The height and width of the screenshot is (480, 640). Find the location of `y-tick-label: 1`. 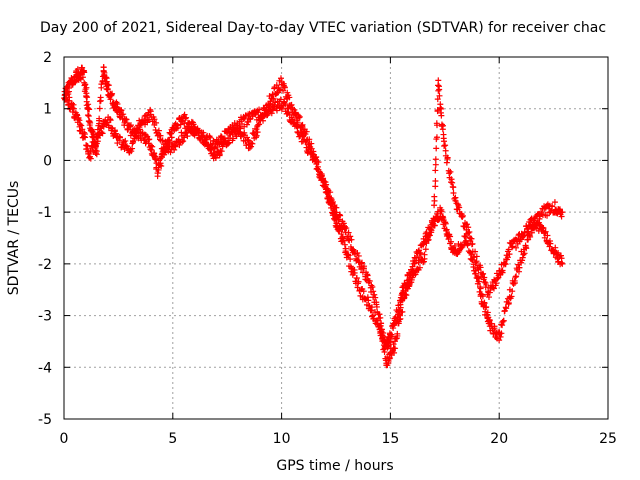

y-tick-label: 1 is located at coordinates (47, 110).